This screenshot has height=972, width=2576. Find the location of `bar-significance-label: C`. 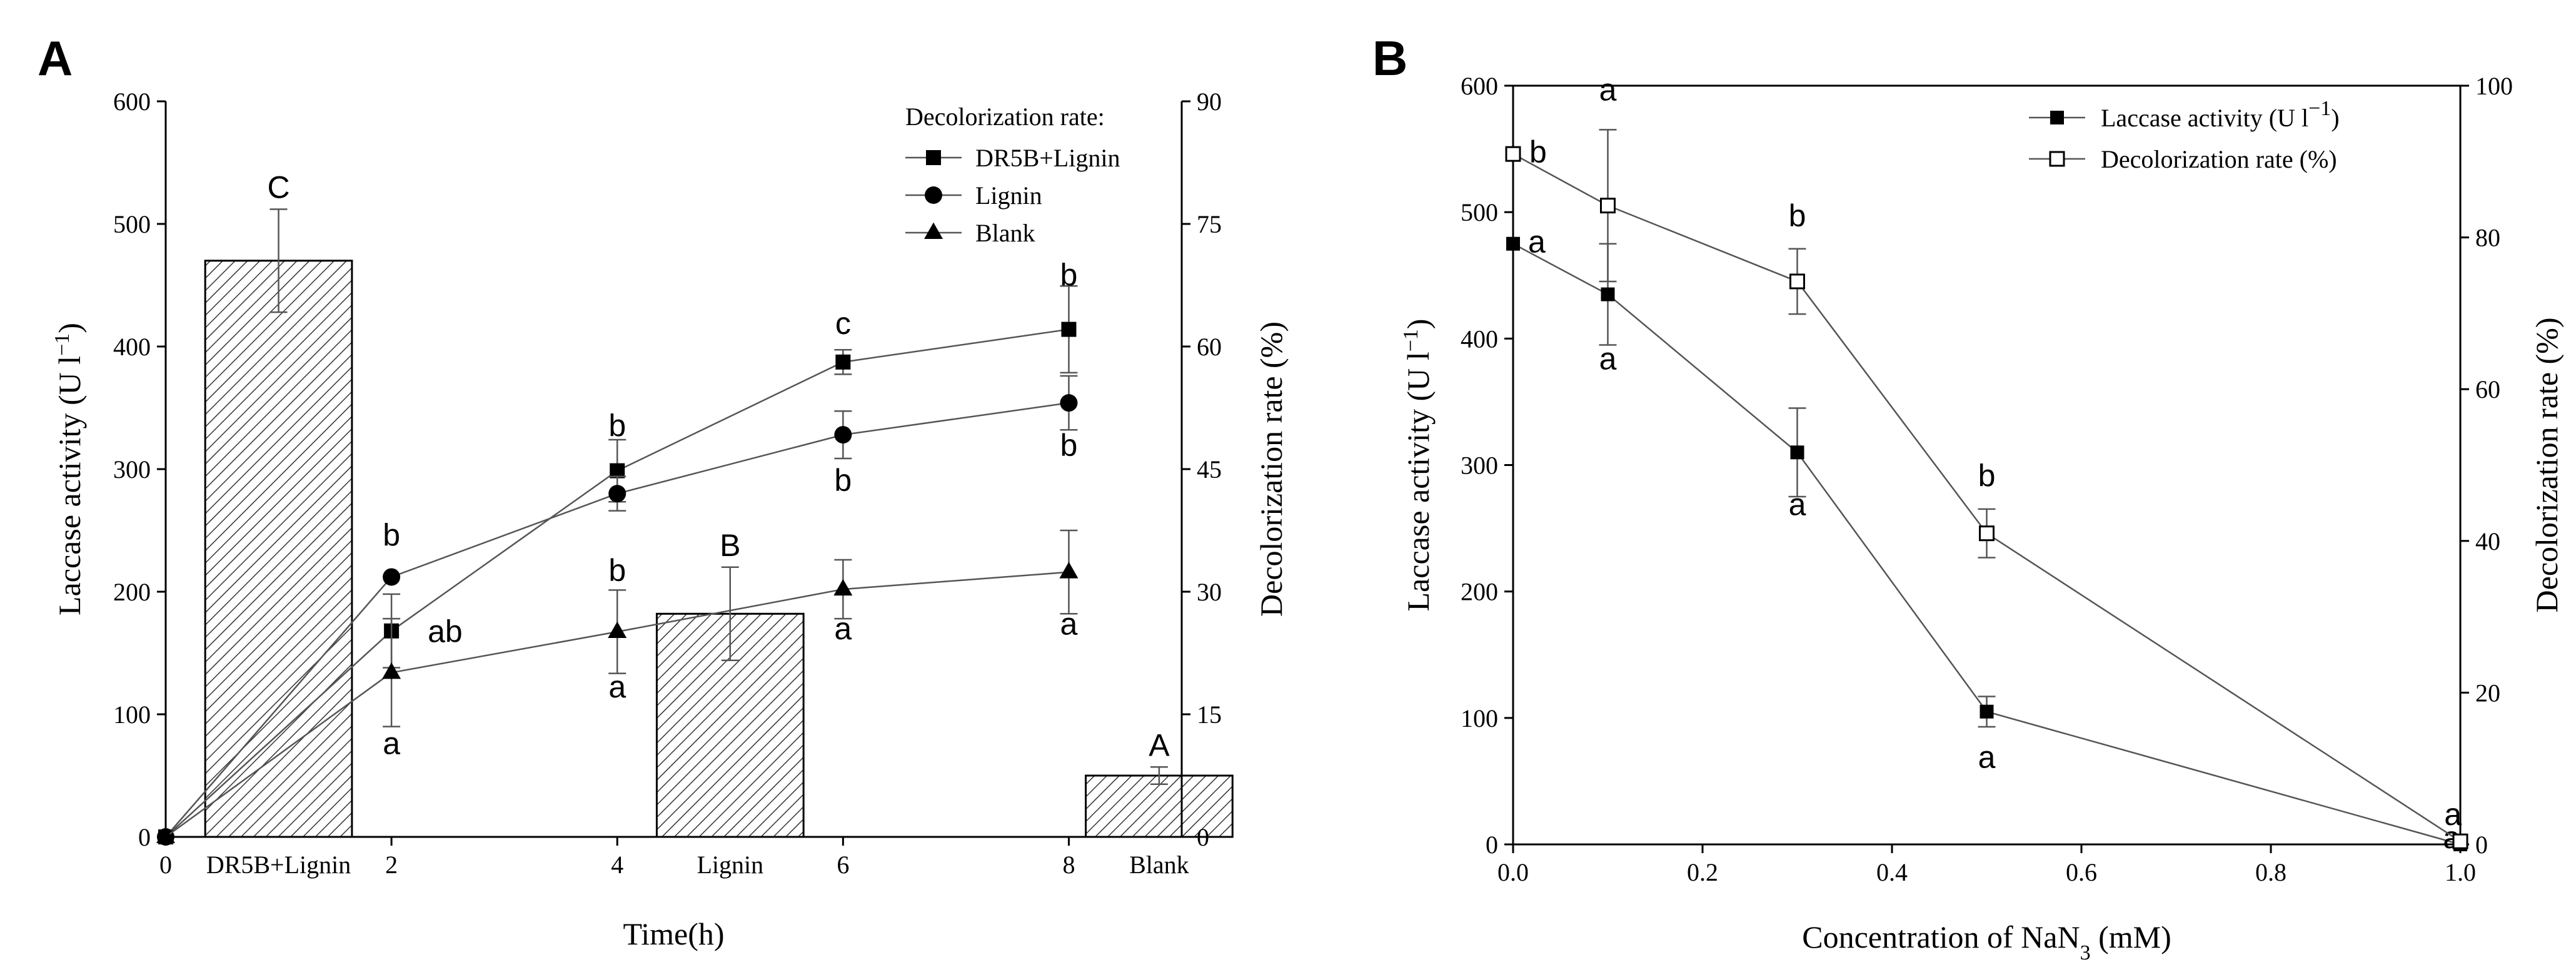

bar-significance-label: C is located at coordinates (279, 187).